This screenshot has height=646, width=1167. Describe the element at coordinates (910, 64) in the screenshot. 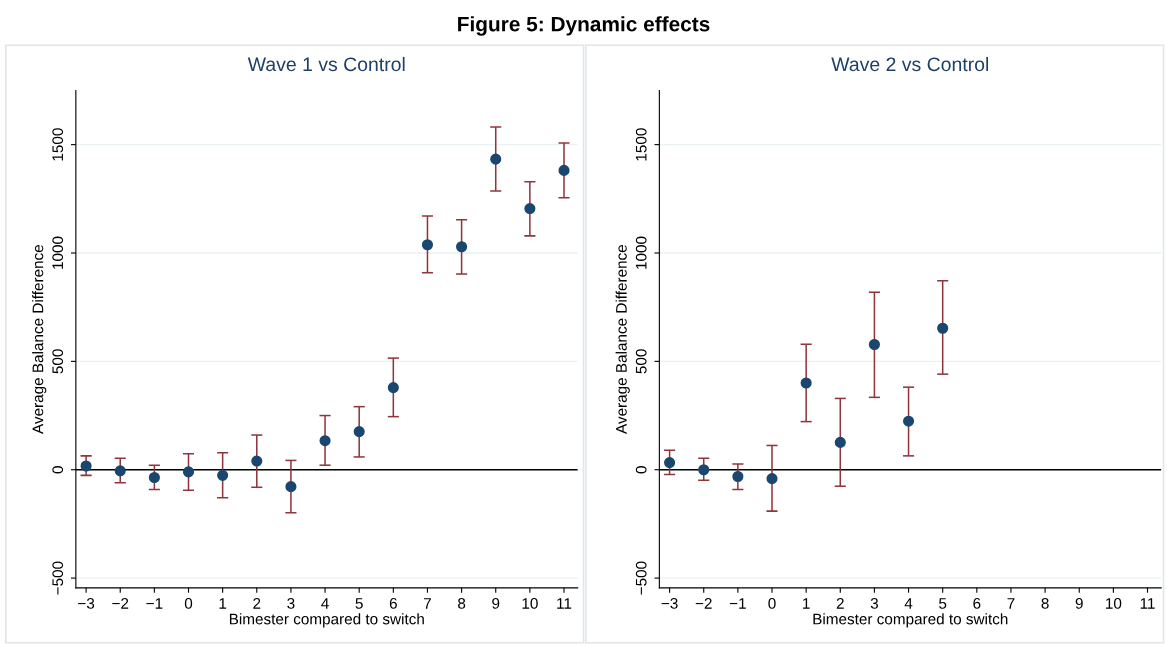

I see `chart-title: Wave 2 vs Control` at that location.